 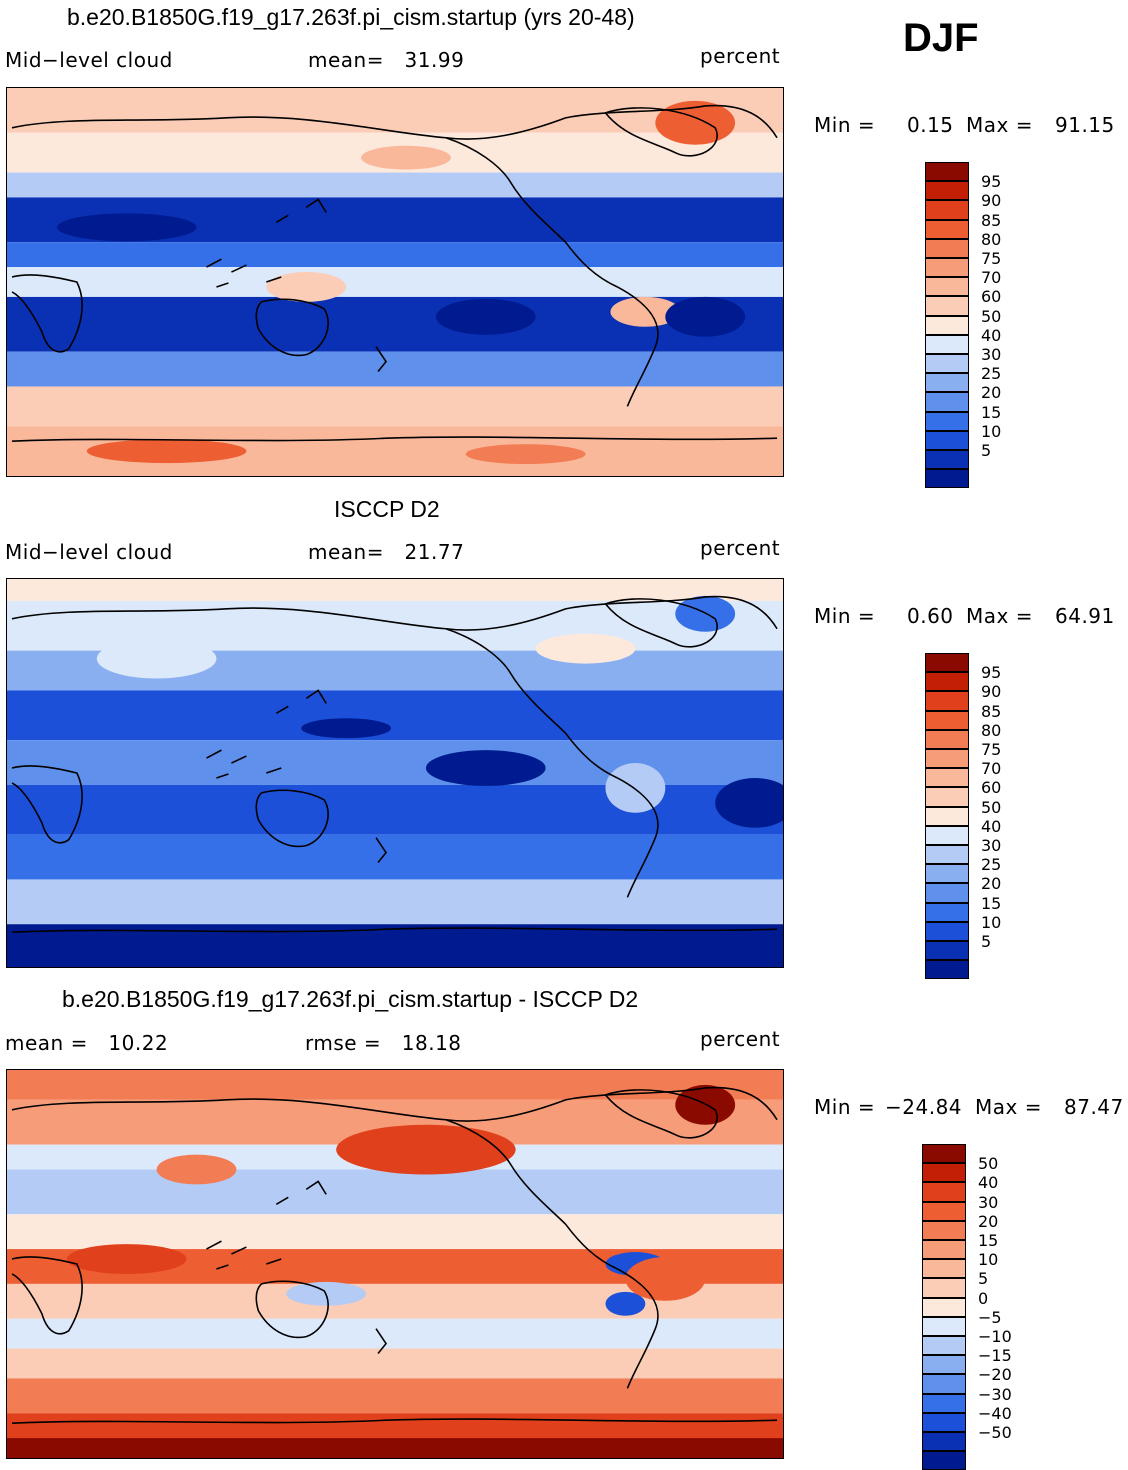 What do you see at coordinates (991, 788) in the screenshot?
I see `colorbar2-tick-label: 60` at bounding box center [991, 788].